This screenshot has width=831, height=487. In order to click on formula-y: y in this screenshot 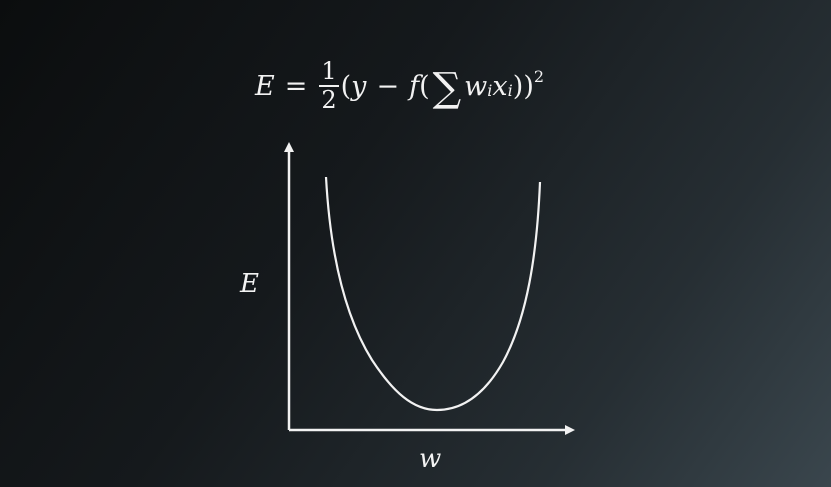, I will do `click(359, 86)`.